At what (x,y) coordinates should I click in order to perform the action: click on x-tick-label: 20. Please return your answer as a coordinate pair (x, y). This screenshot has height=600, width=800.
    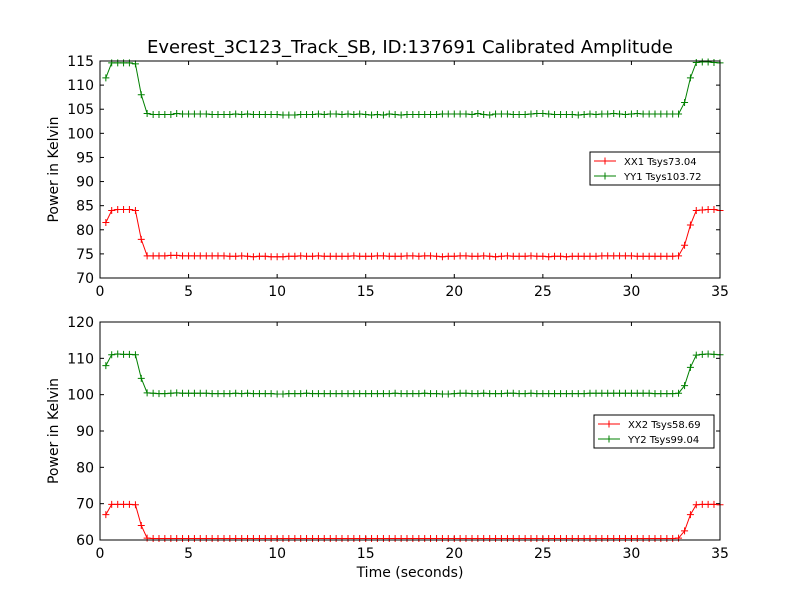
    Looking at the image, I should click on (454, 554).